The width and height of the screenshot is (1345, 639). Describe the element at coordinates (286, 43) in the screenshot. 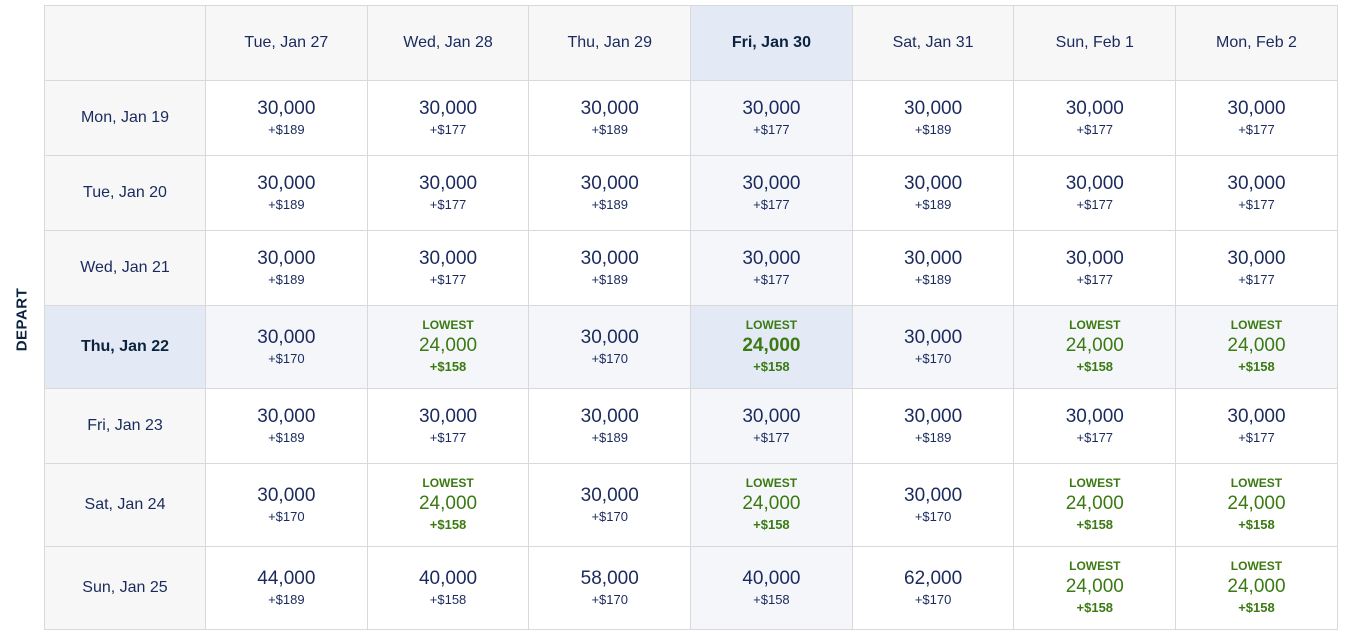

I see `return-date-header: Tue, Jan 27` at that location.